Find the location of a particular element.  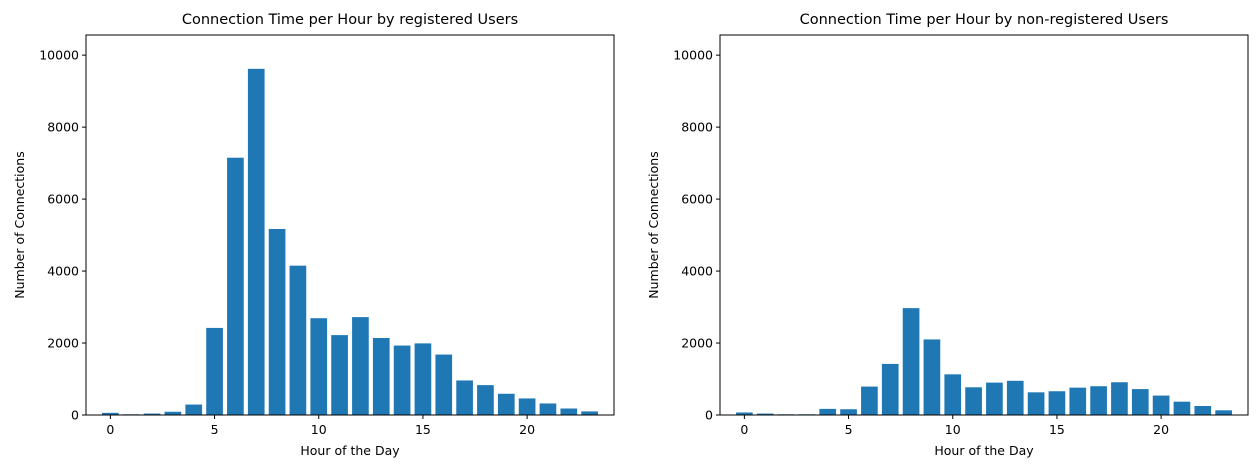

bars-non-registered is located at coordinates (984, 362).